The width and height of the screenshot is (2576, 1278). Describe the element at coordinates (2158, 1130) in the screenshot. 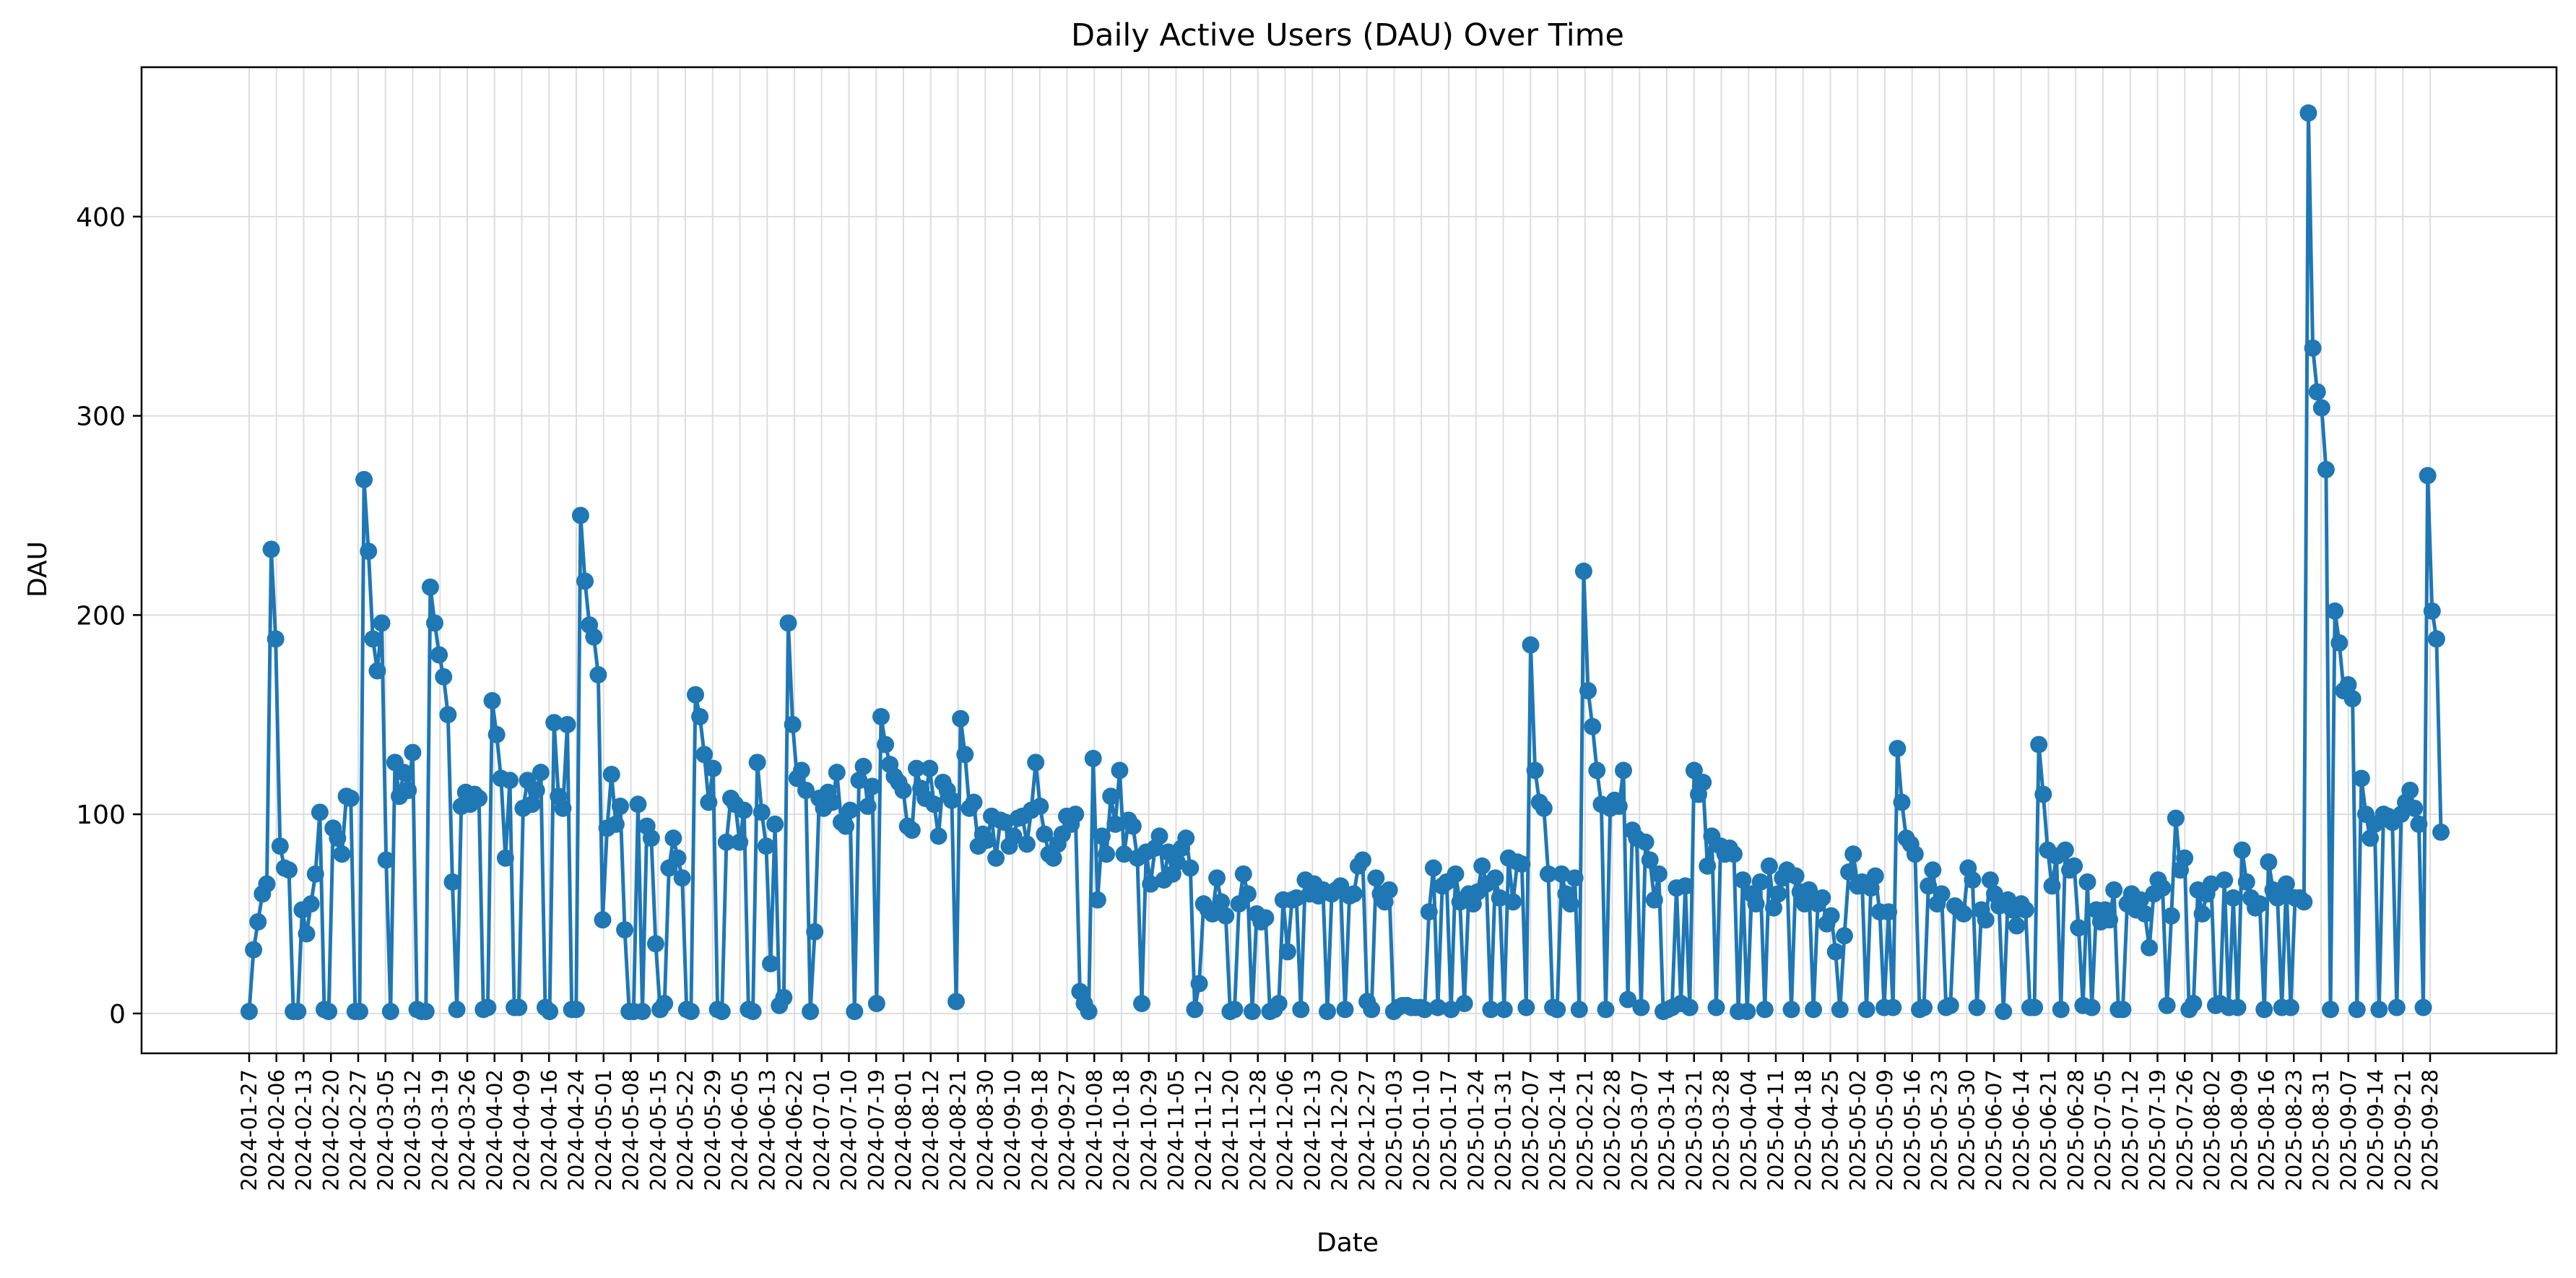

I see `x-tick-label: 2025-07-19` at that location.